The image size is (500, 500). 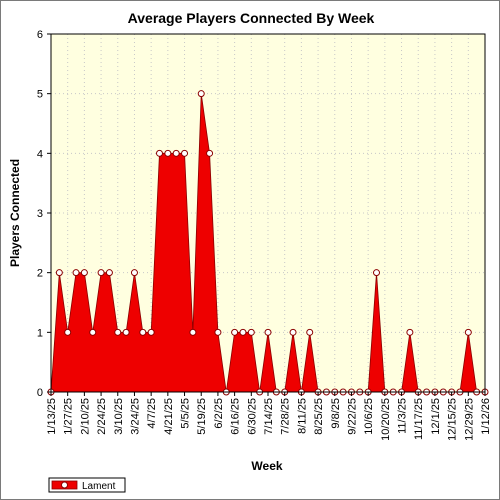 I want to click on chart-title: Average Players Connected By Week, so click(x=251, y=18).